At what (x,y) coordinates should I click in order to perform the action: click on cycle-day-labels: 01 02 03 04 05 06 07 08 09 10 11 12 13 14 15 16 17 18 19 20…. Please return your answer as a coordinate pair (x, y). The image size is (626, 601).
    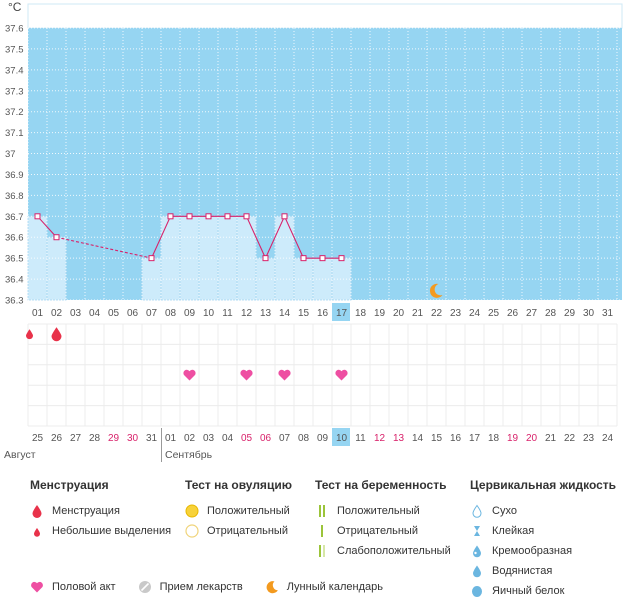
    Looking at the image, I should click on (322, 312).